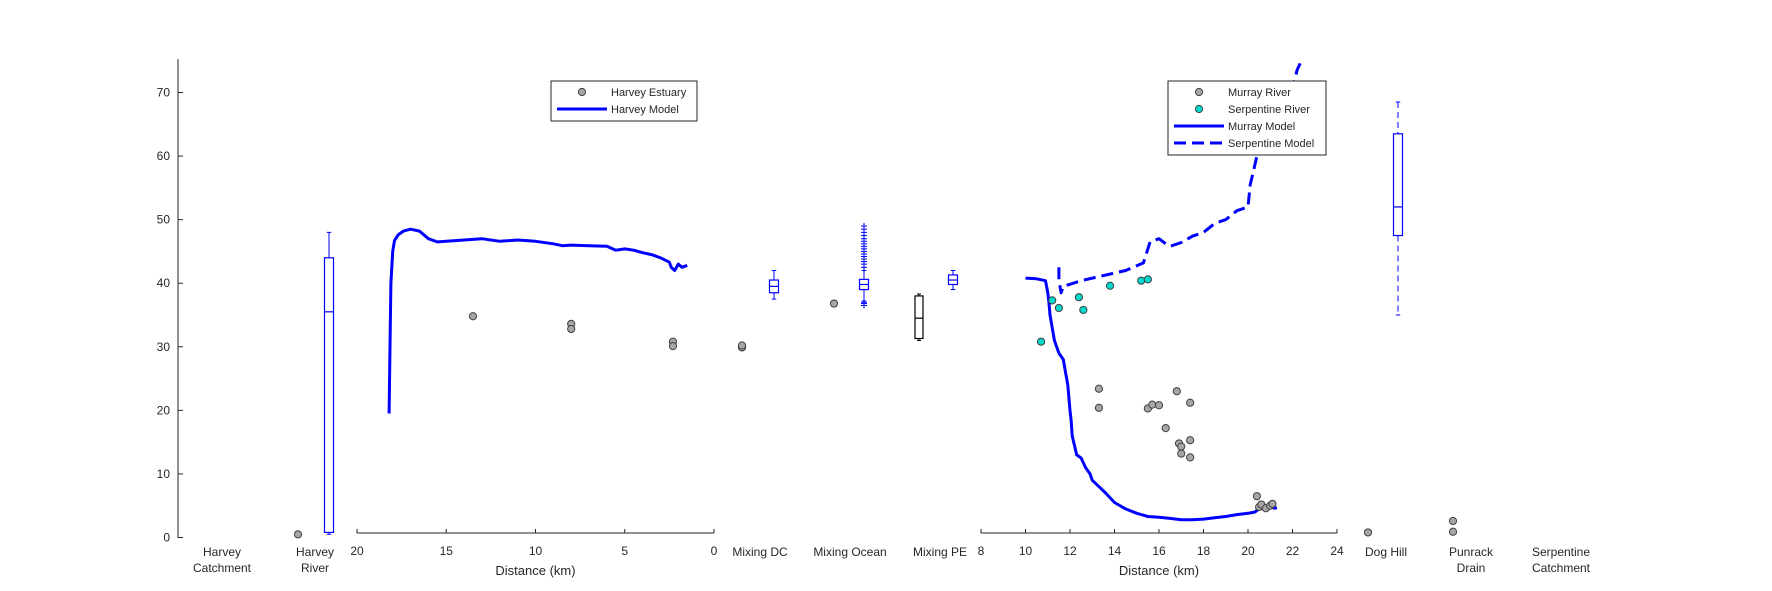 Image resolution: width=1772 pixels, height=591 pixels. What do you see at coordinates (1293, 551) in the screenshot?
I see `murray-x-tick-label: 22` at bounding box center [1293, 551].